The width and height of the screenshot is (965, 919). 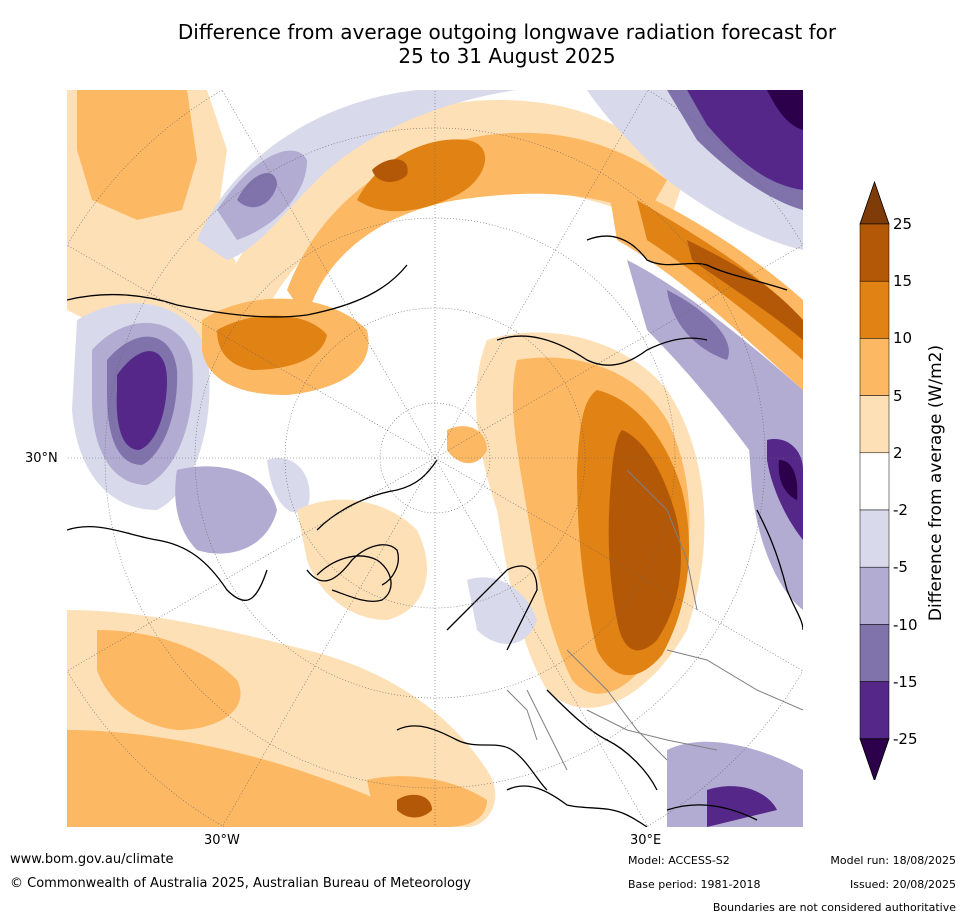 What do you see at coordinates (92, 859) in the screenshot?
I see `website-link: www.bom.gov.au/climate` at bounding box center [92, 859].